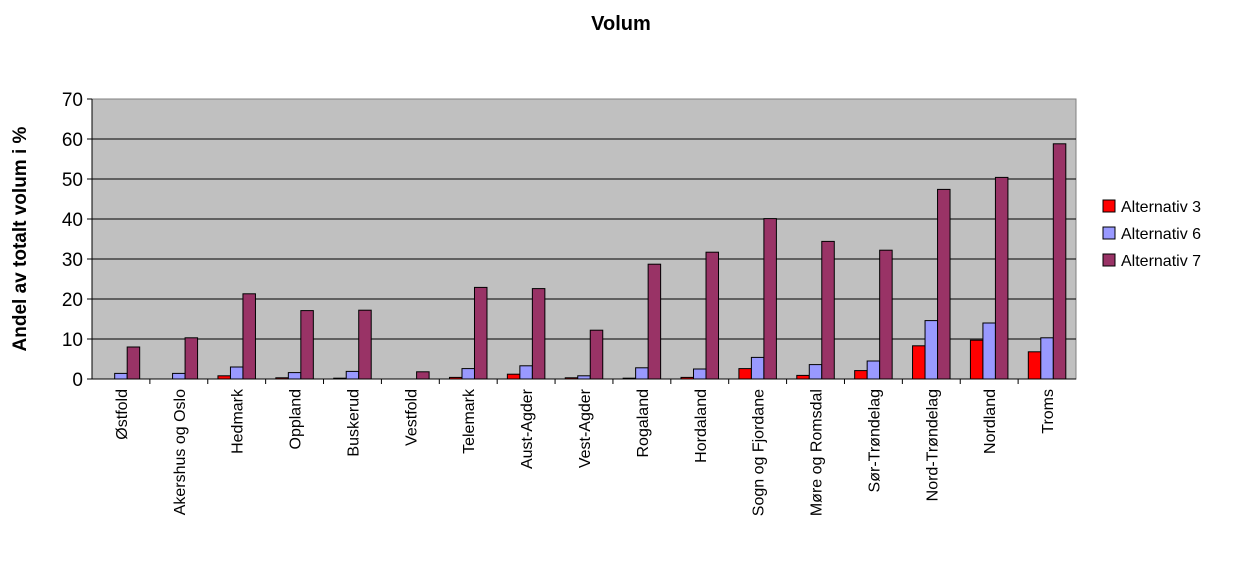 This screenshot has height=567, width=1244. What do you see at coordinates (72, 180) in the screenshot?
I see `y-tick-label: 50` at bounding box center [72, 180].